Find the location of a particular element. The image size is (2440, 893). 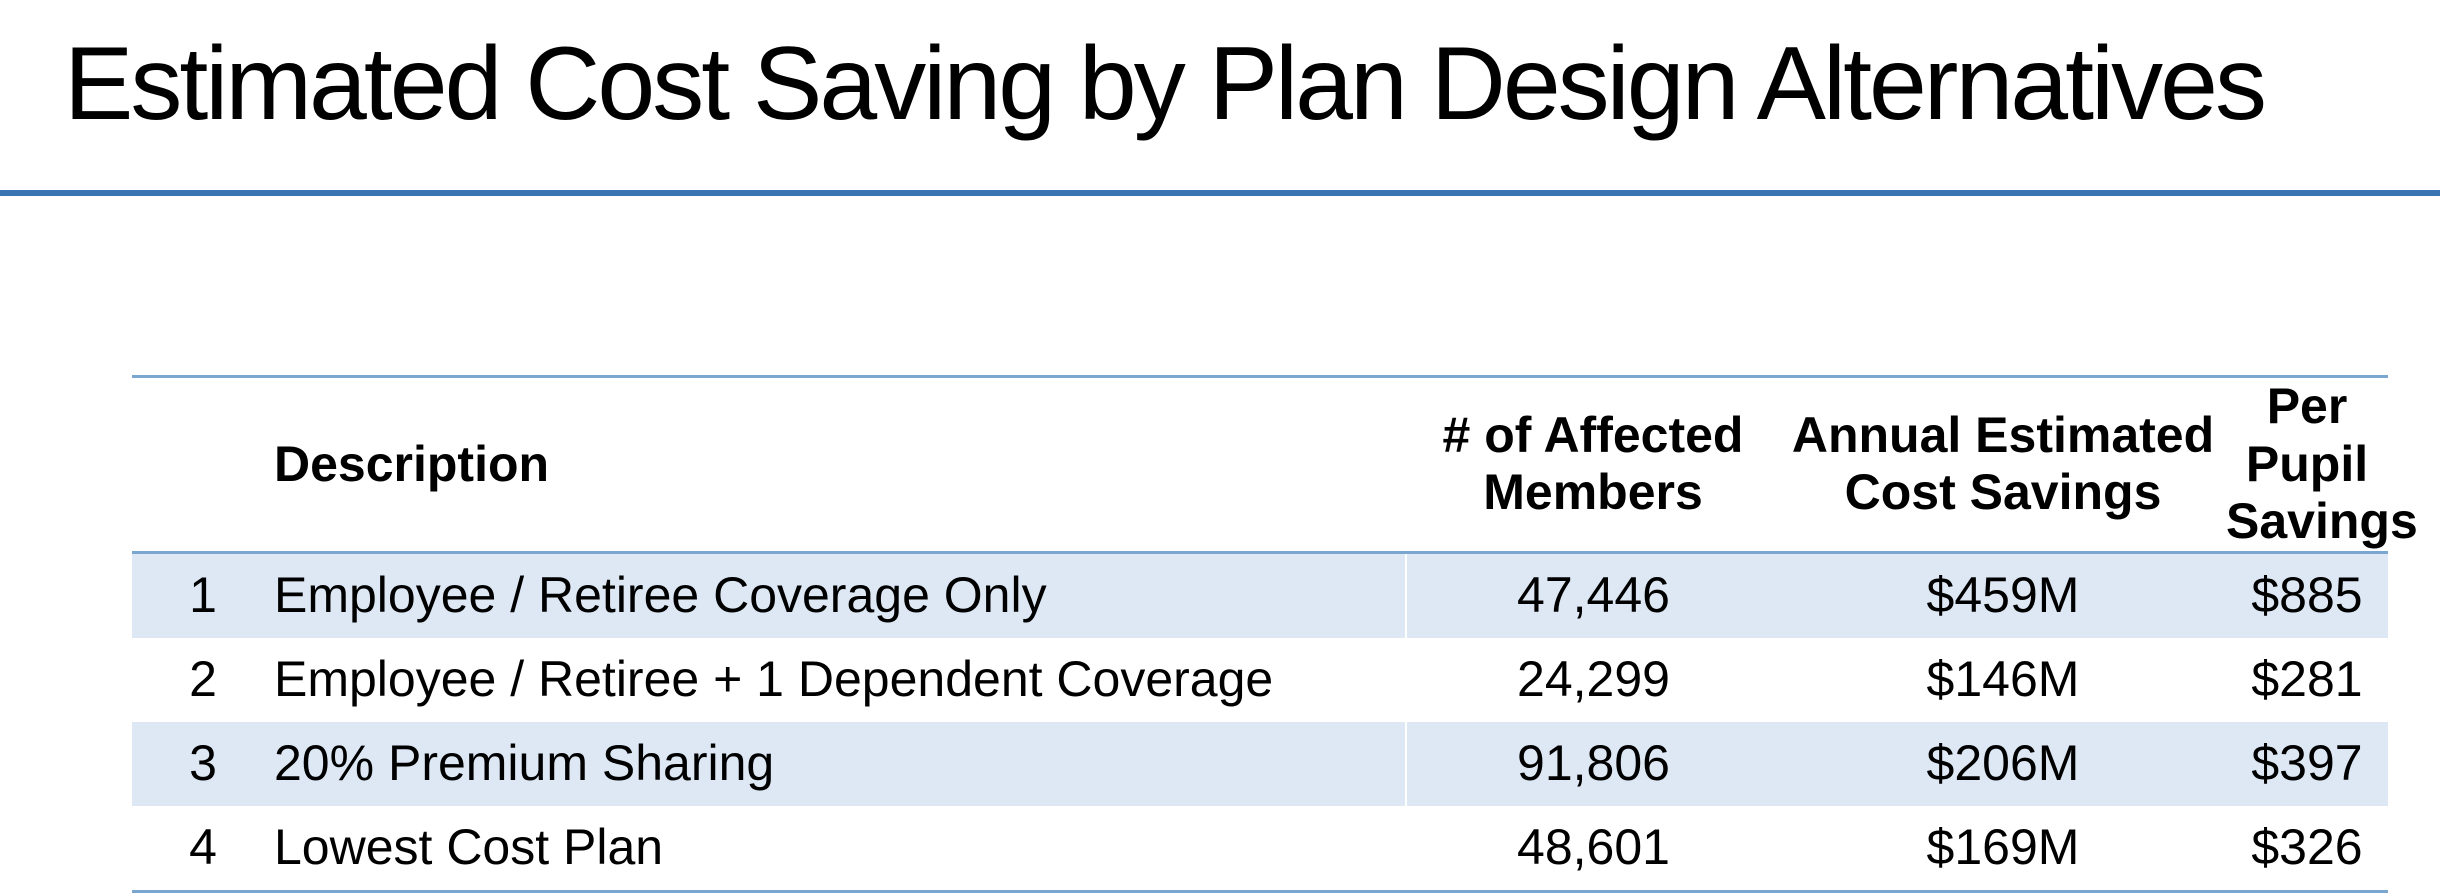

row-number: 3 is located at coordinates (203, 763).